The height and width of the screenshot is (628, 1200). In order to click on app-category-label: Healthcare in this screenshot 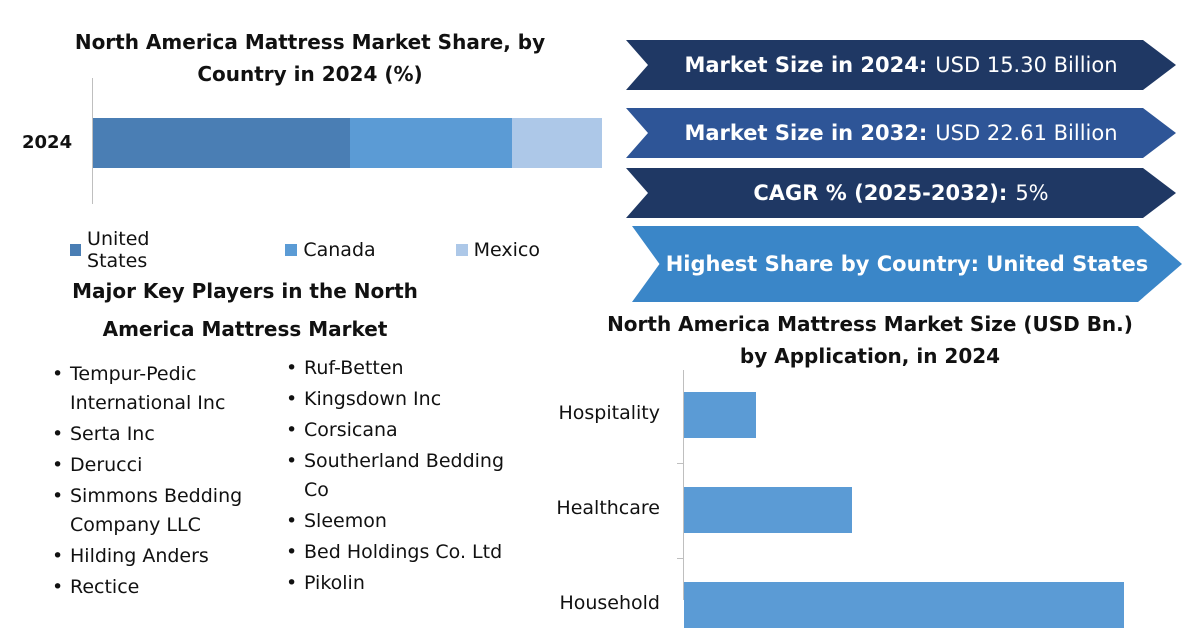, I will do `click(608, 508)`.